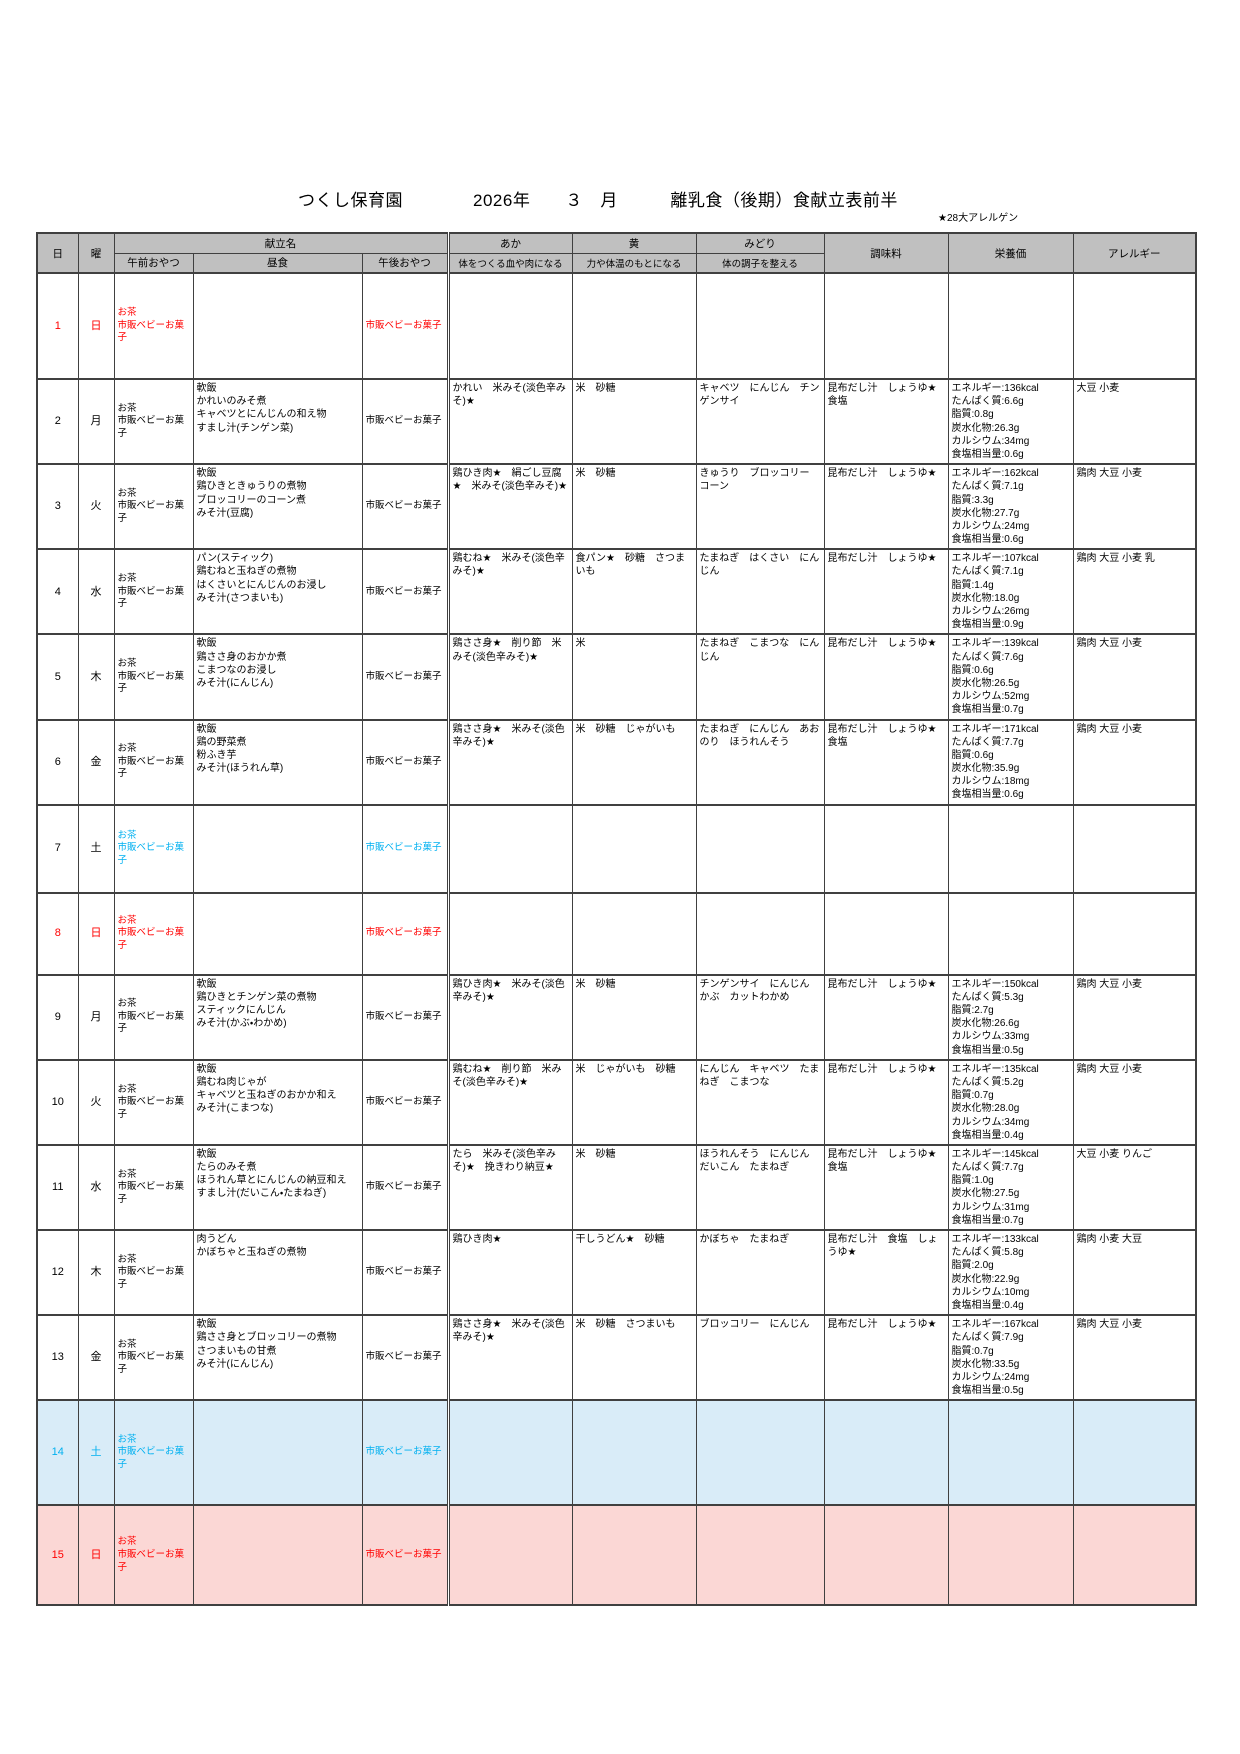  What do you see at coordinates (886, 762) in the screenshot?
I see `seasoning-cell: 昆布だし汁 しょうゆ★ 食塩` at bounding box center [886, 762].